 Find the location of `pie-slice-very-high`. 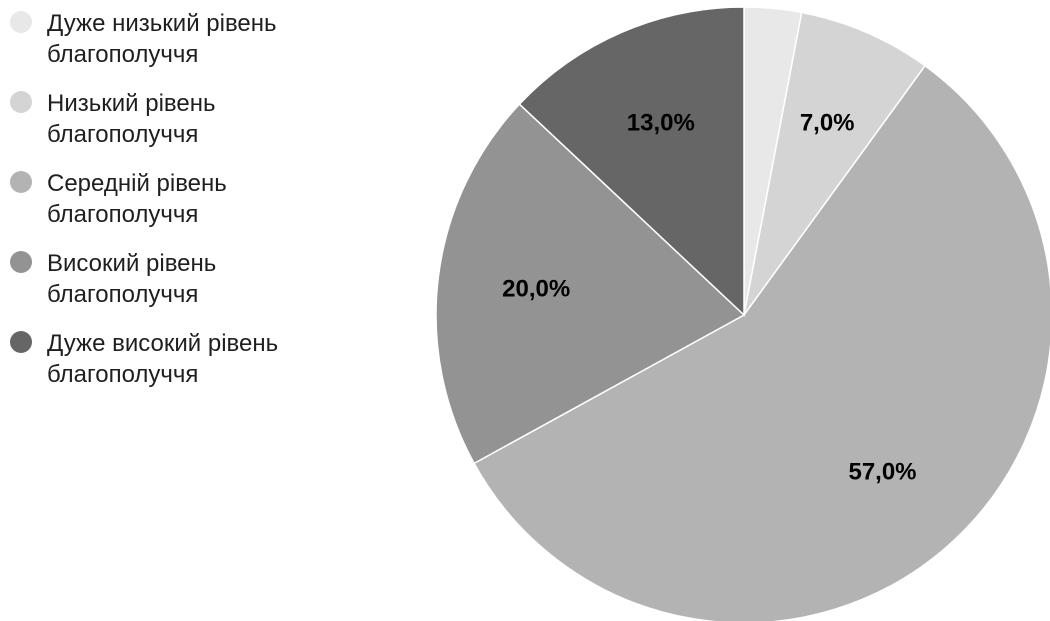

pie-slice-very-high is located at coordinates (631, 161).